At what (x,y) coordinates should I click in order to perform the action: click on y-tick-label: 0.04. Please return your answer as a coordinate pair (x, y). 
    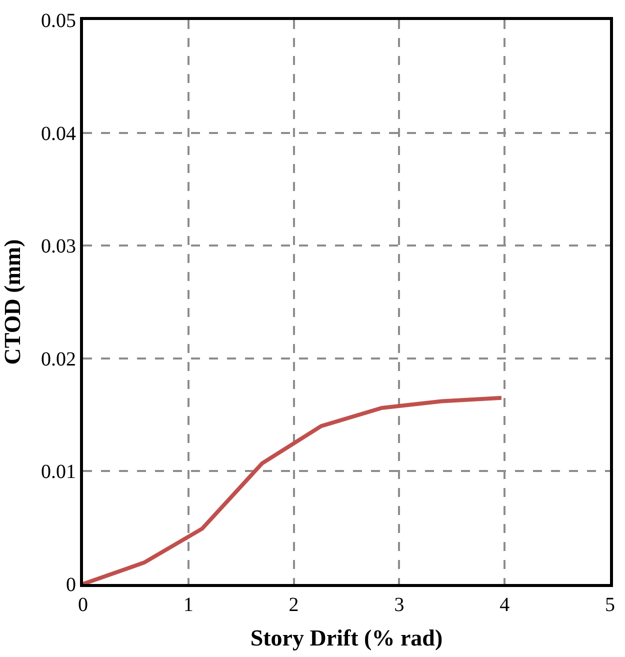
    Looking at the image, I should click on (58, 133).